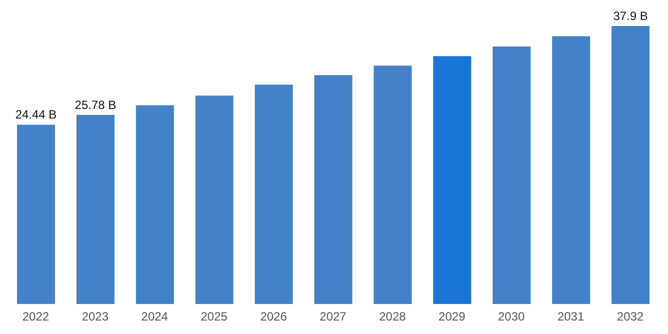 The width and height of the screenshot is (668, 334). What do you see at coordinates (36, 115) in the screenshot?
I see `data-label: 24.44 B` at bounding box center [36, 115].